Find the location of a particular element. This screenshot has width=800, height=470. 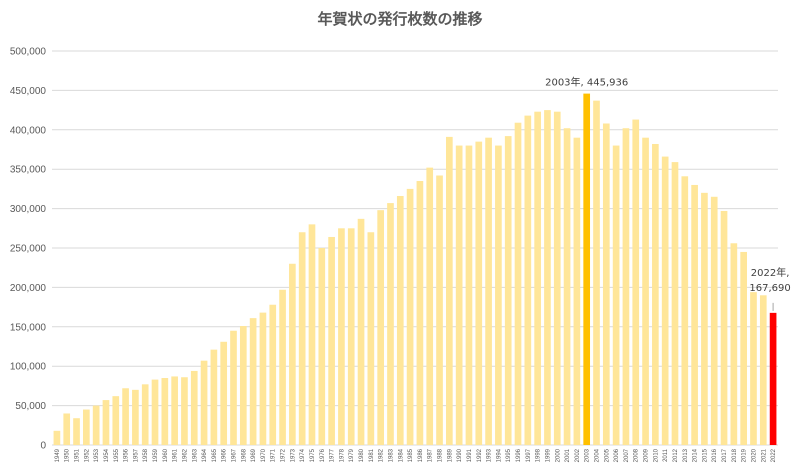

x-tick-label: 1984 is located at coordinates (401, 455).